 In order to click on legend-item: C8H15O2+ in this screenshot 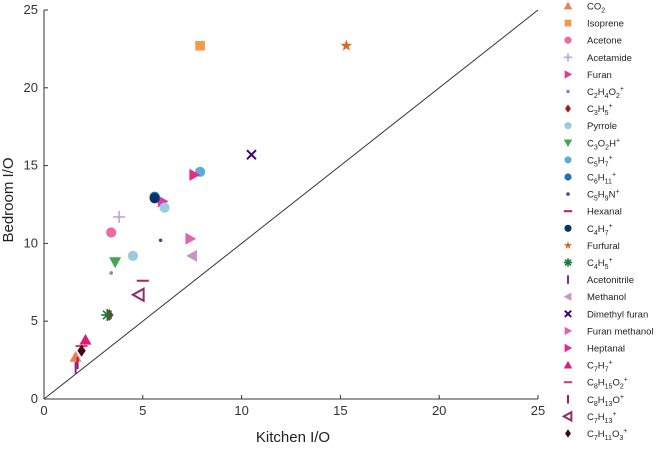, I will do `click(595, 384)`.